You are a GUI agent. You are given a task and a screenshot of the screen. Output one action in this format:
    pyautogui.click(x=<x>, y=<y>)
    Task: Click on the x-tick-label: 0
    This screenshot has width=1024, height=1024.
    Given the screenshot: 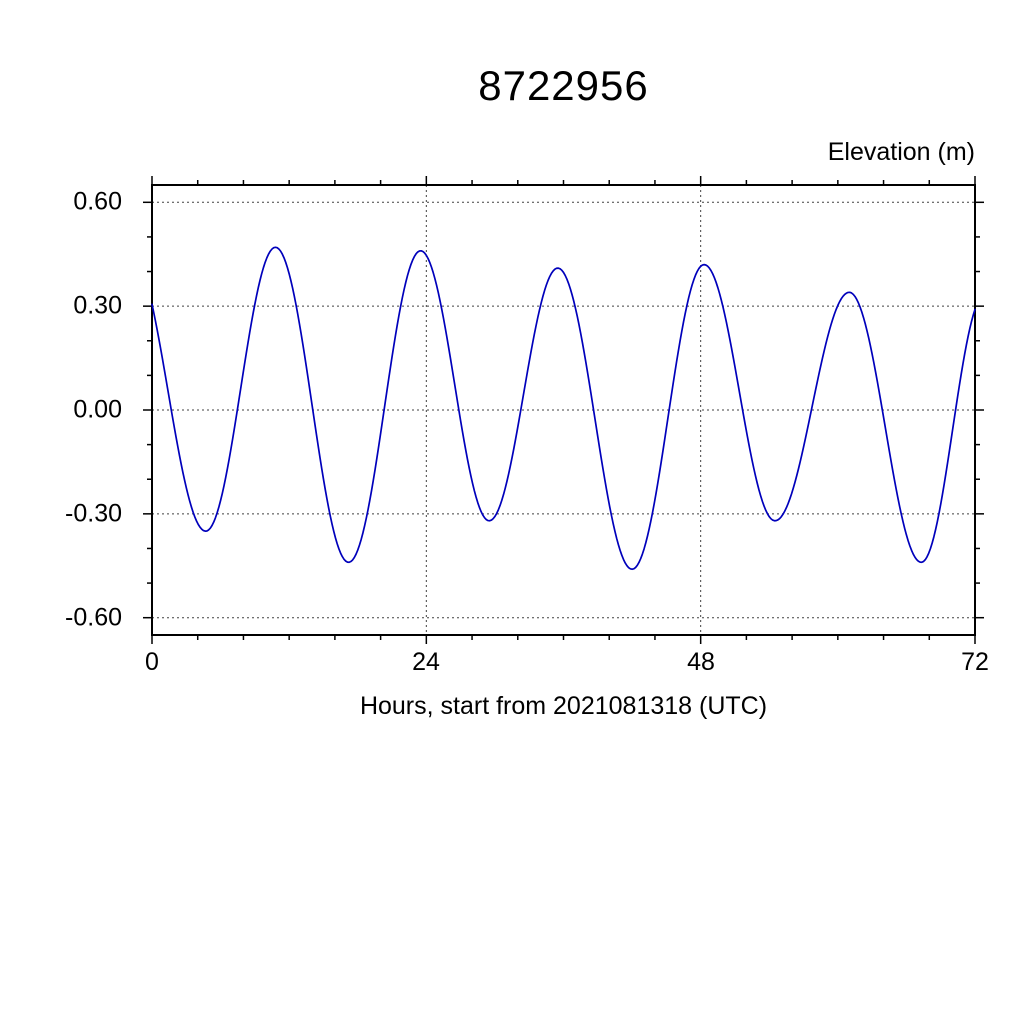 What is the action you would take?
    pyautogui.click(x=152, y=662)
    